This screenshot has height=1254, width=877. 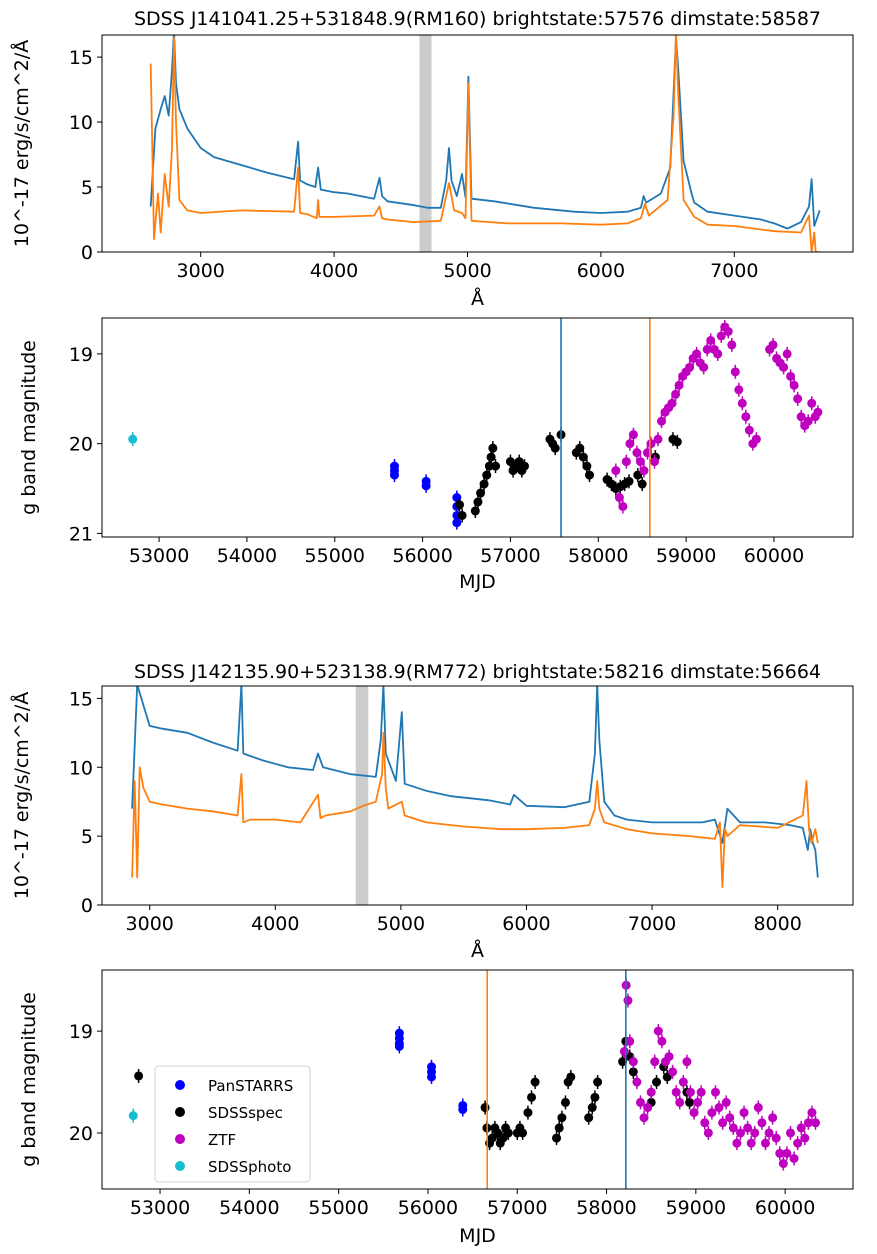 I want to click on x-tick-label: 4000, so click(x=334, y=271).